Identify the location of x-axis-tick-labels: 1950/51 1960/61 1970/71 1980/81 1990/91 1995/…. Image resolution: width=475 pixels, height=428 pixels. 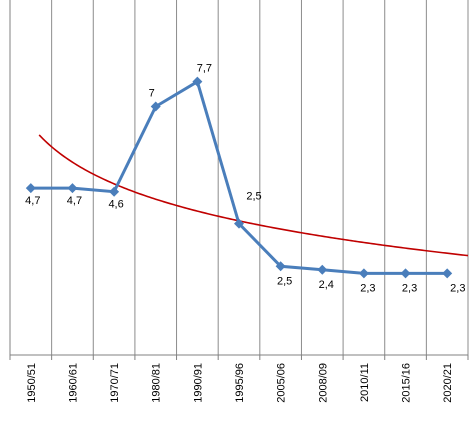
(240, 383).